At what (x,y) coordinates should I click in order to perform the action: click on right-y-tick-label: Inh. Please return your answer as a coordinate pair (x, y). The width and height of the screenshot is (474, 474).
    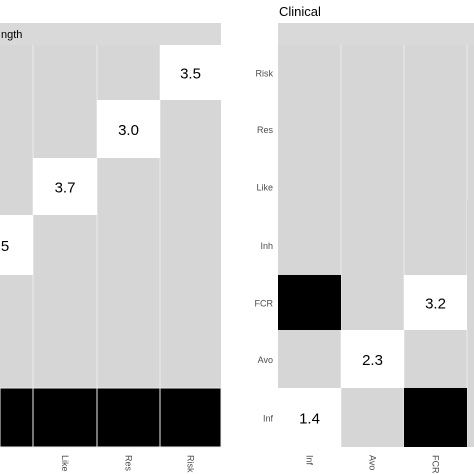
    Looking at the image, I should click on (266, 246).